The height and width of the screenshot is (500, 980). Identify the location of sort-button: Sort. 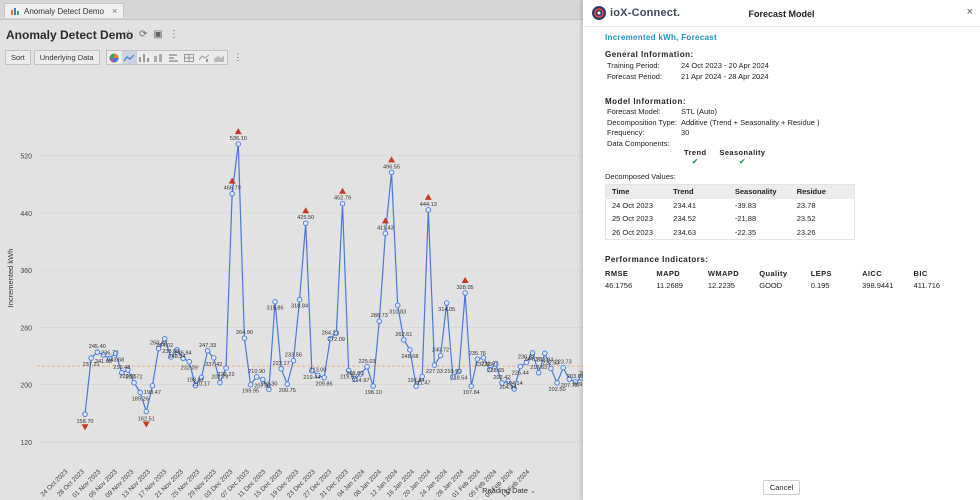
(18, 57).